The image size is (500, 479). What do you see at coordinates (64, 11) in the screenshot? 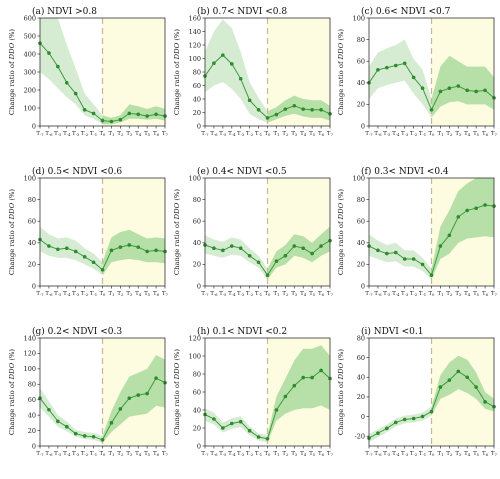
I see `panel-title: (a) NDVI >0.8` at bounding box center [64, 11].